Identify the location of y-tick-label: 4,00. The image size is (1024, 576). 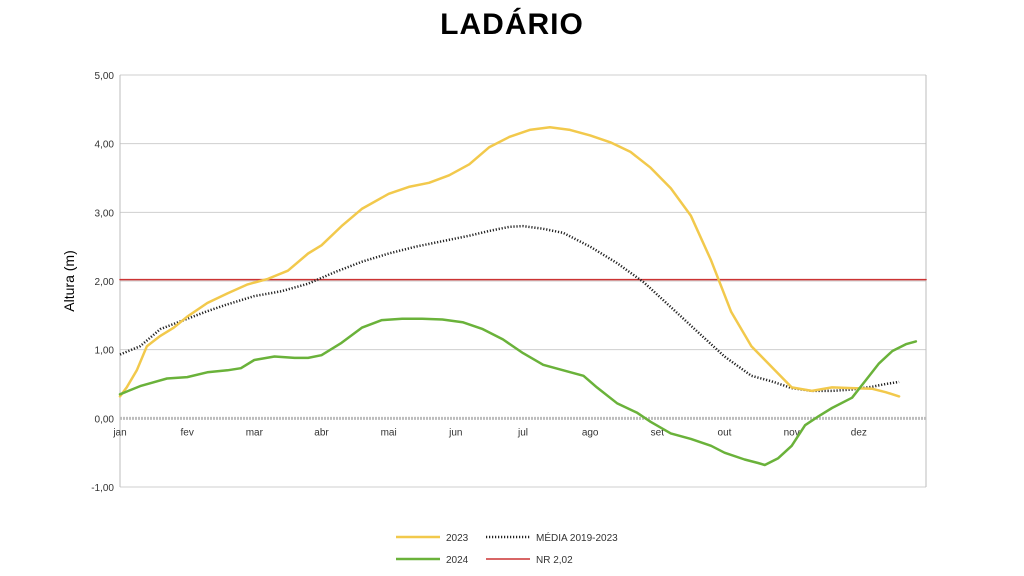
(105, 145).